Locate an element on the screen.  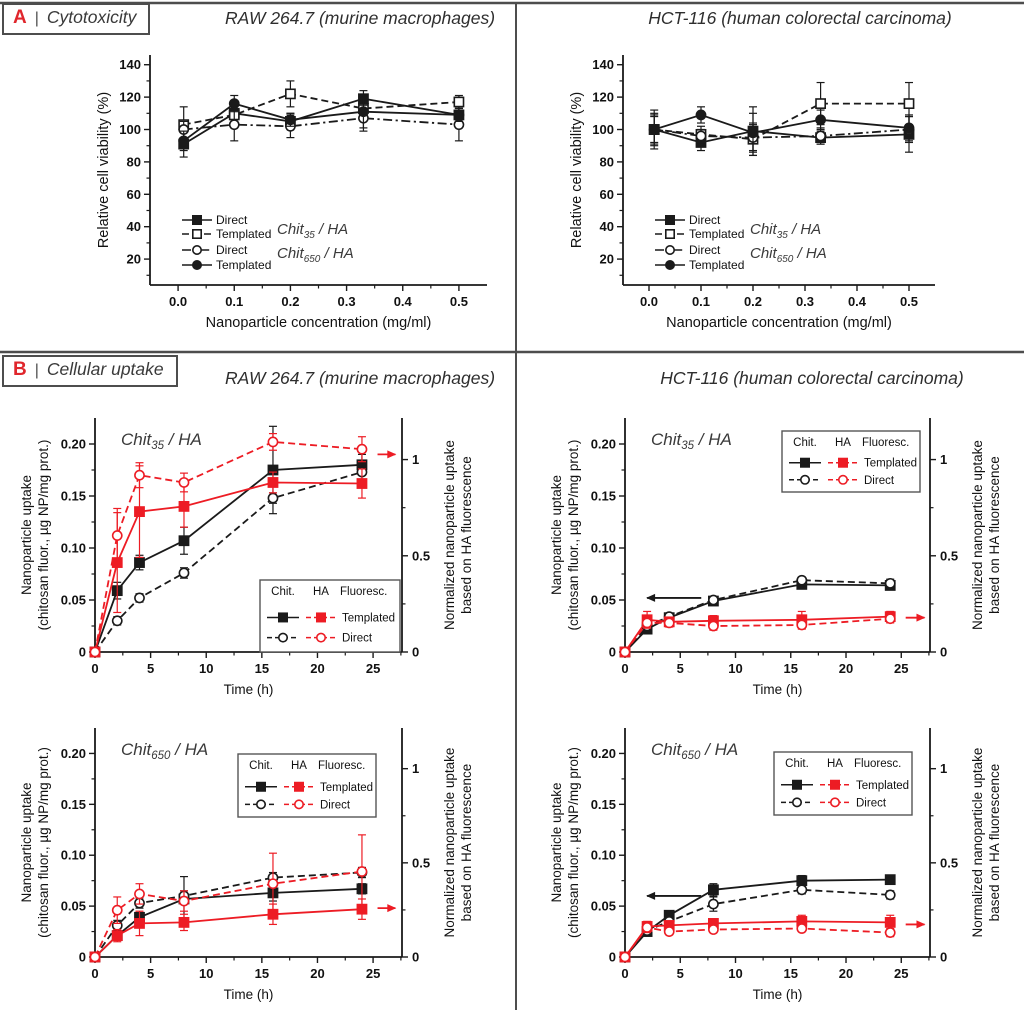
svg-text: 0.5 is located at coordinates (949, 862).